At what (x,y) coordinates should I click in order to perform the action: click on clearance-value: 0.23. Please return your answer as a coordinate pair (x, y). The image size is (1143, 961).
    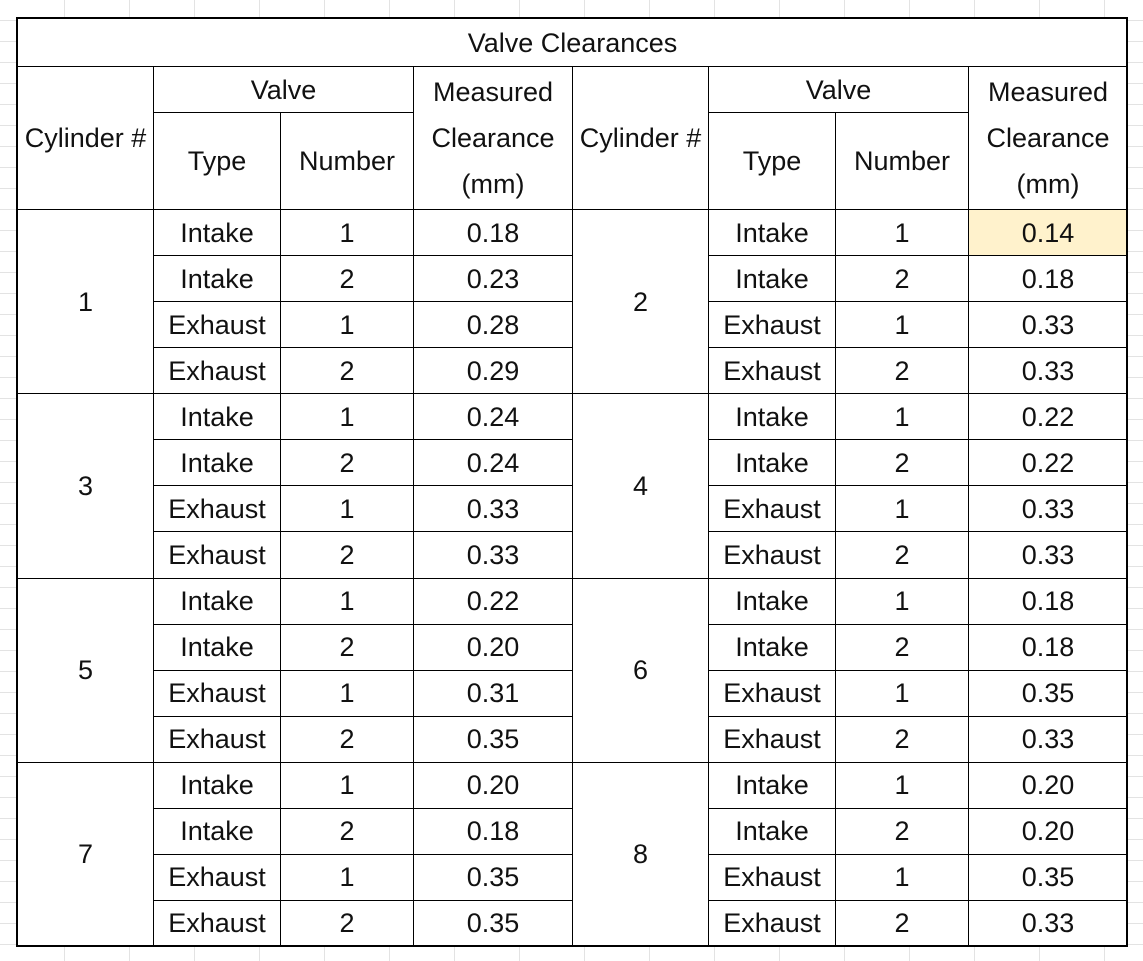
    Looking at the image, I should click on (493, 279).